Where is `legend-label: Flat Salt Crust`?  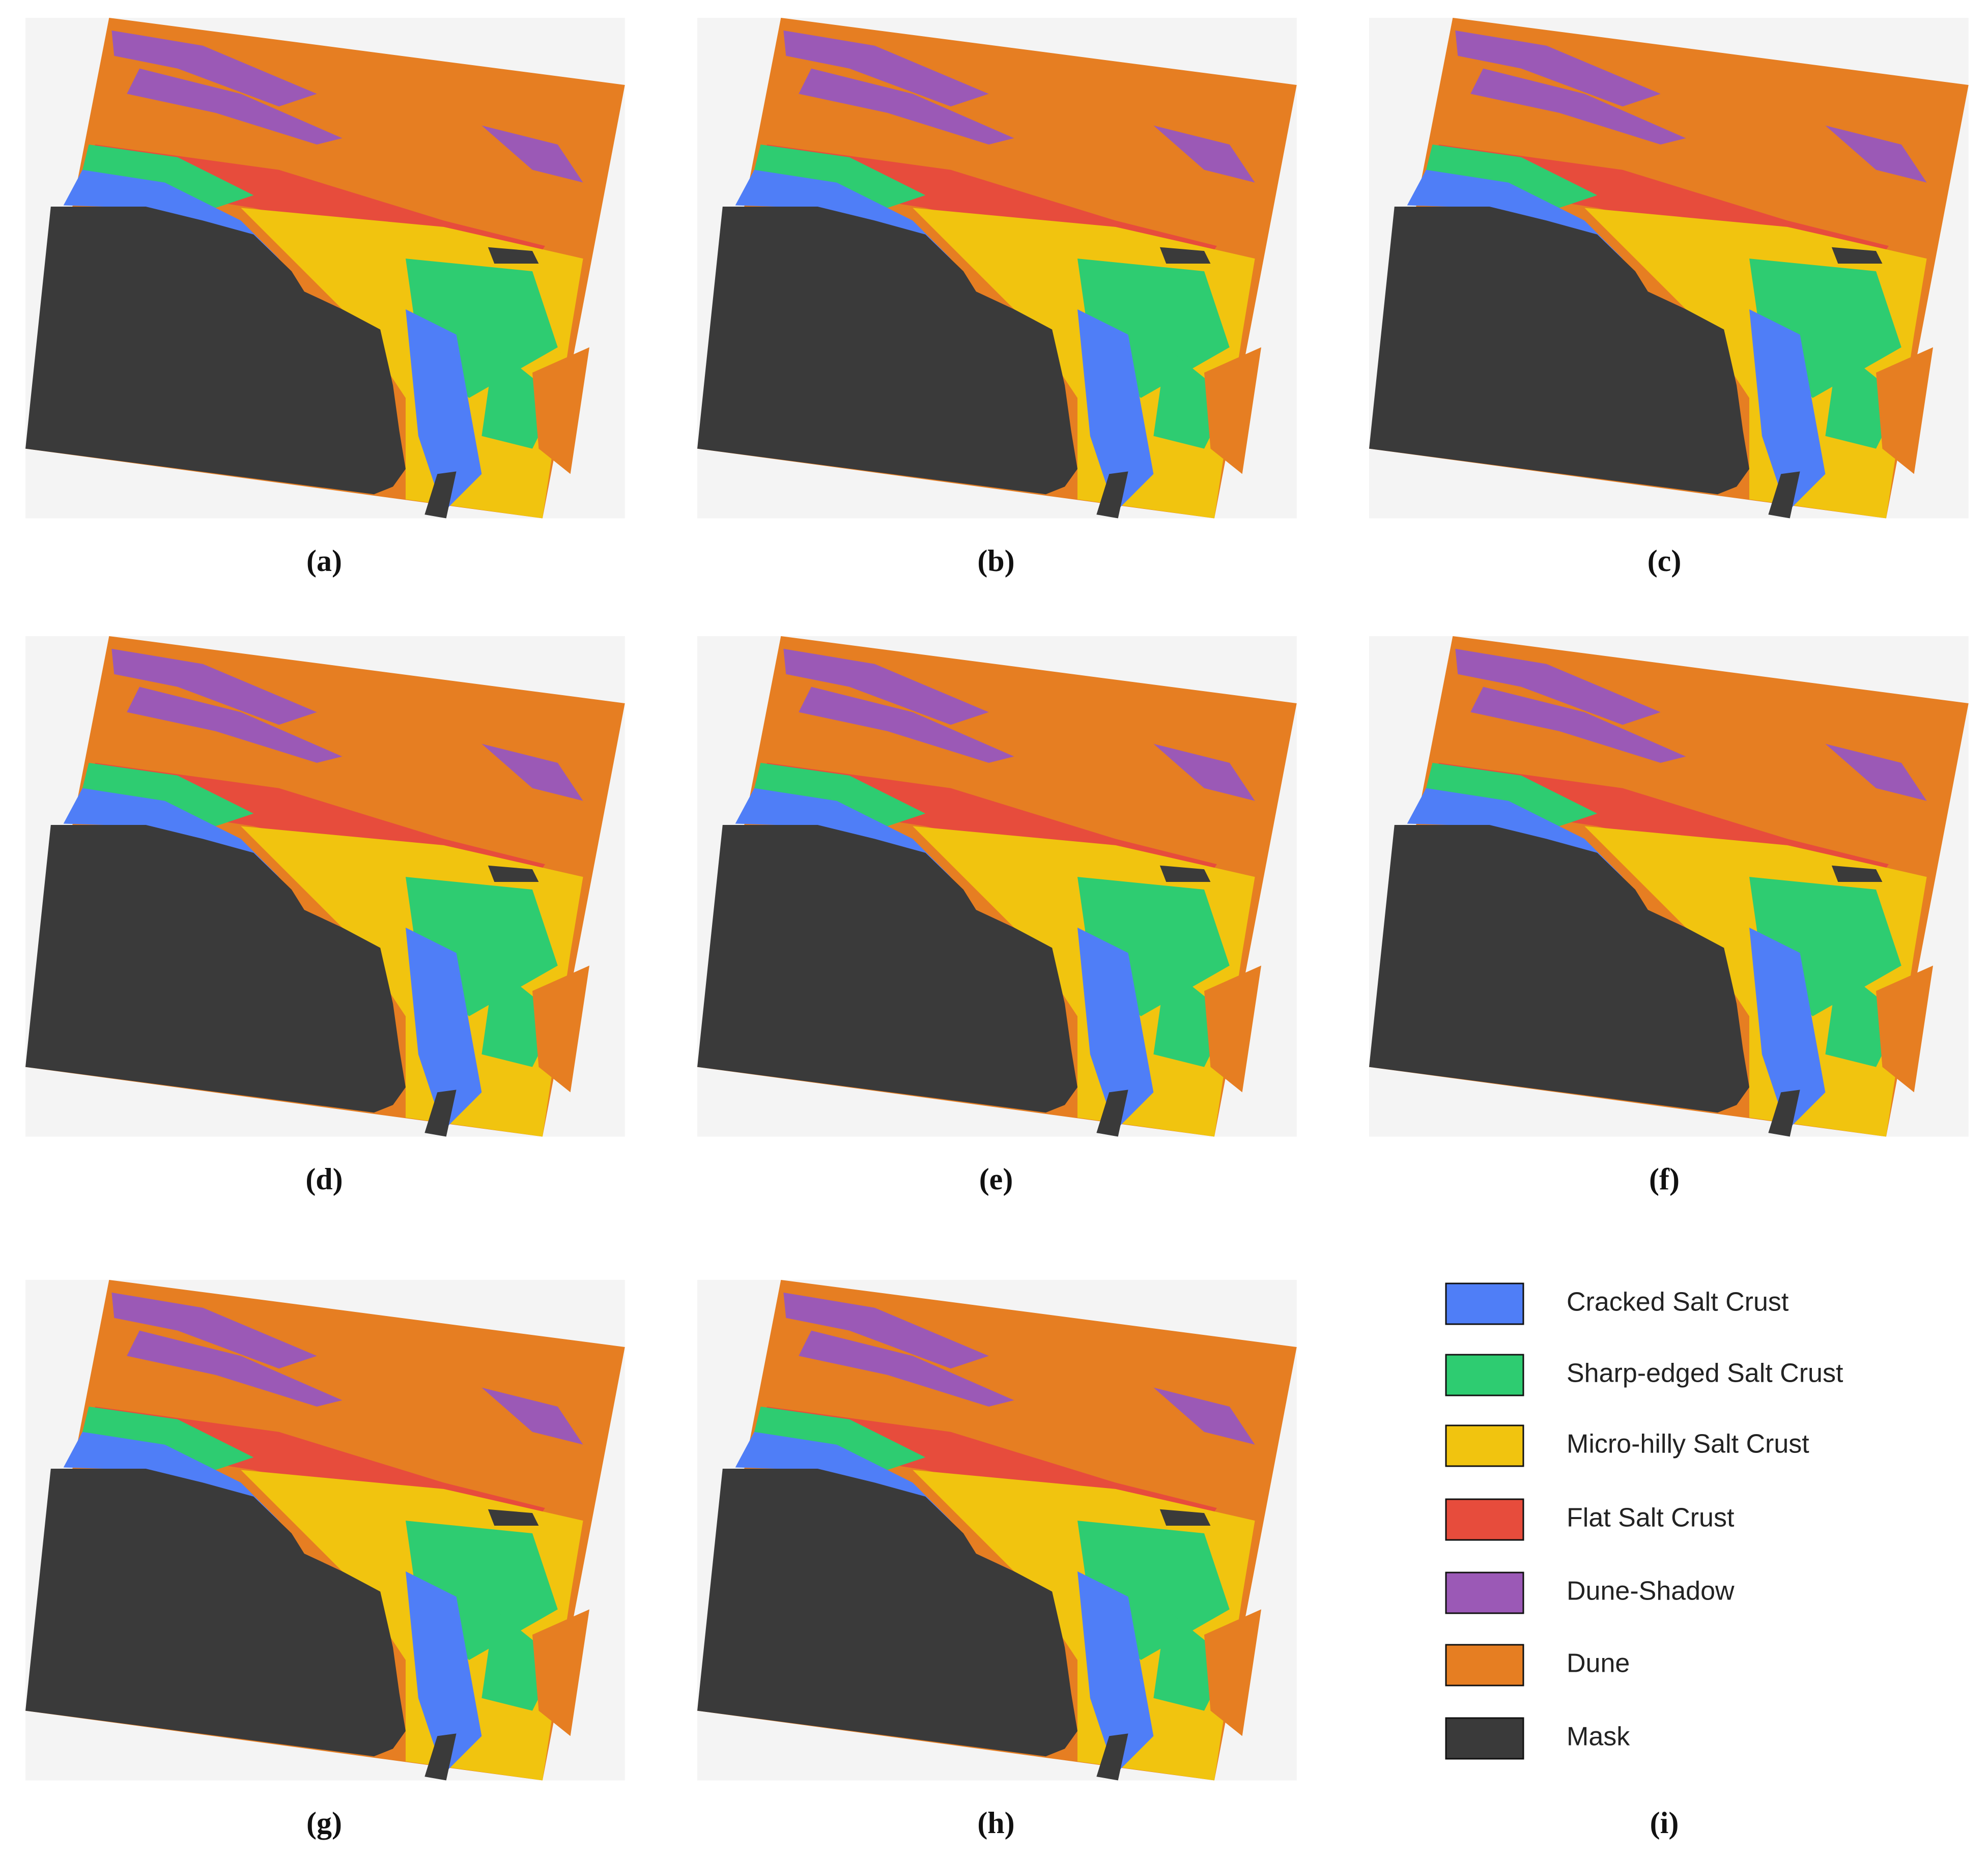 legend-label: Flat Salt Crust is located at coordinates (1651, 1518).